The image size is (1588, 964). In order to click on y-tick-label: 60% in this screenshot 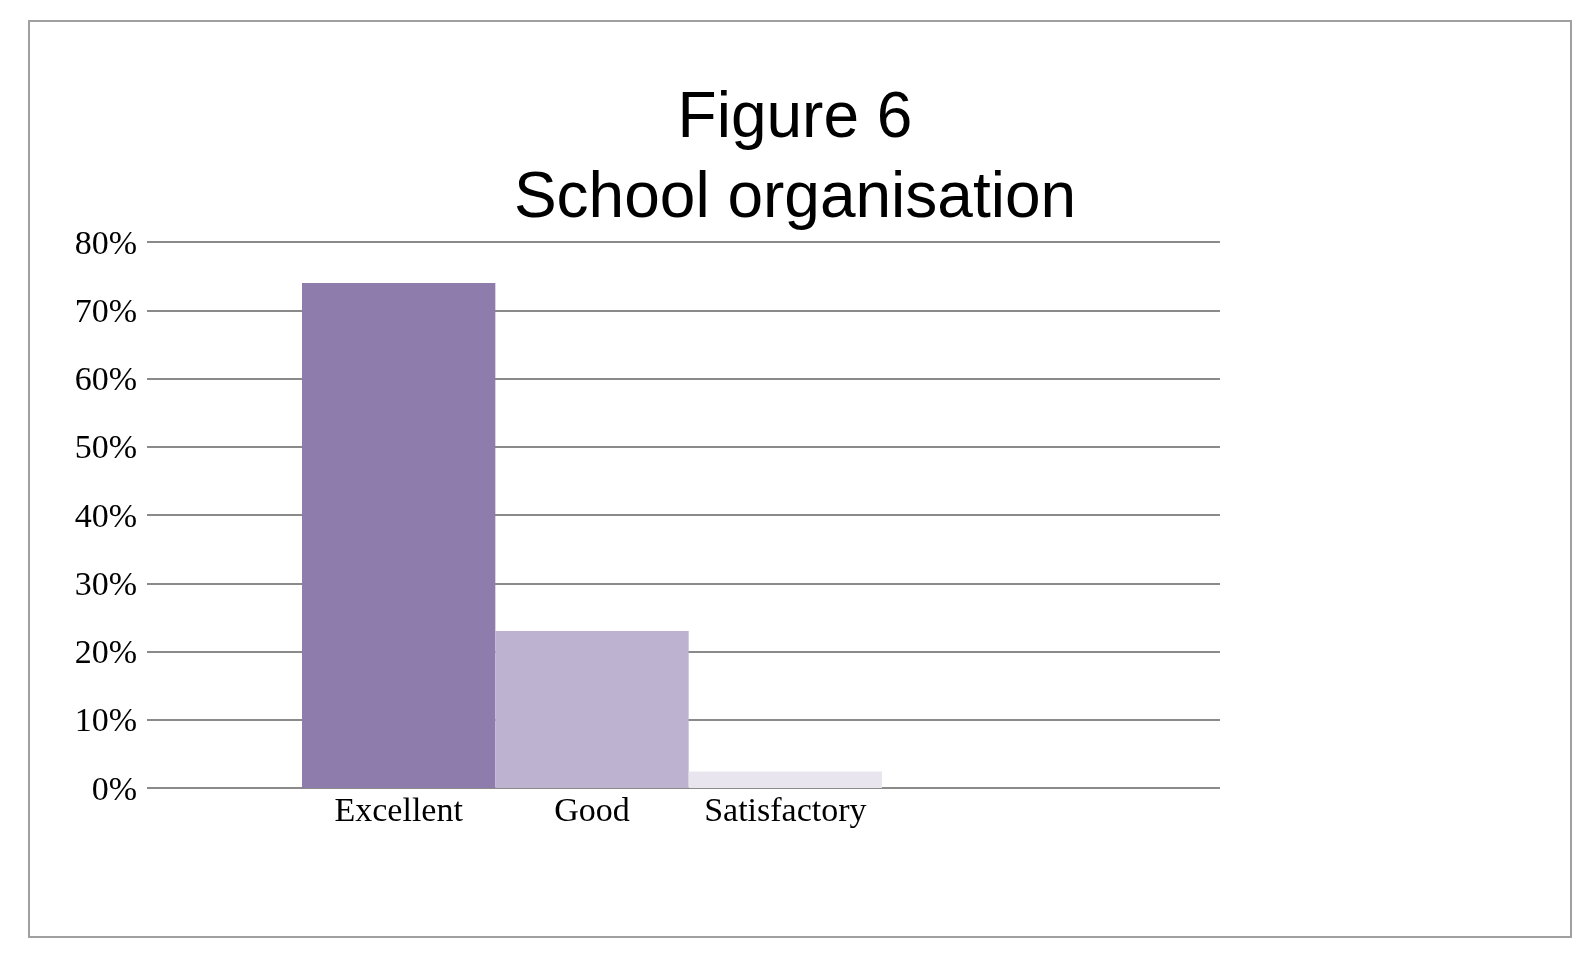, I will do `click(105, 378)`.